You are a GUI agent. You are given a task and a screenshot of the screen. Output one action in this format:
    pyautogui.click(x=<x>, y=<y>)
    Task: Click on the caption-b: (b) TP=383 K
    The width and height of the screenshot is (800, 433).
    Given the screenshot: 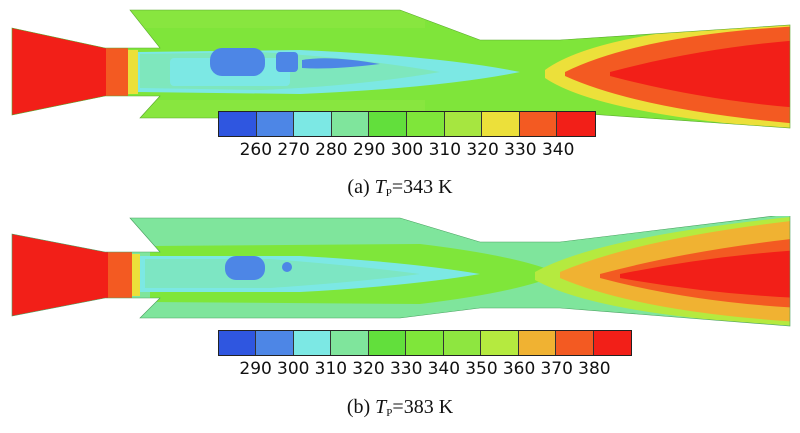 What is the action you would take?
    pyautogui.click(x=400, y=407)
    